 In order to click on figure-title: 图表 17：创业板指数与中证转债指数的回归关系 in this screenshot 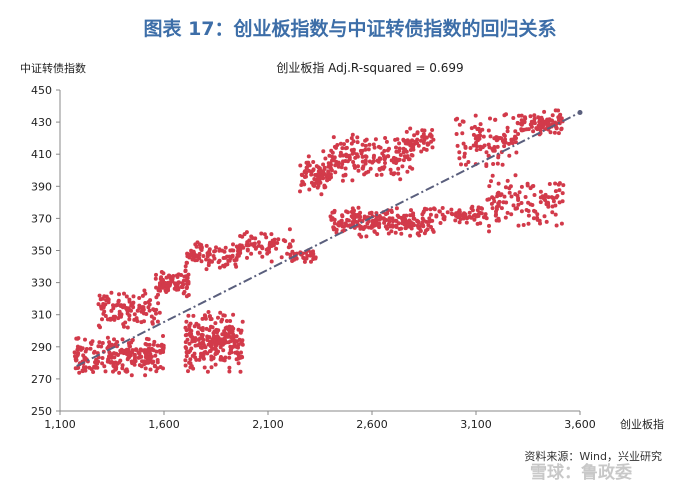, I will do `click(350, 29)`.